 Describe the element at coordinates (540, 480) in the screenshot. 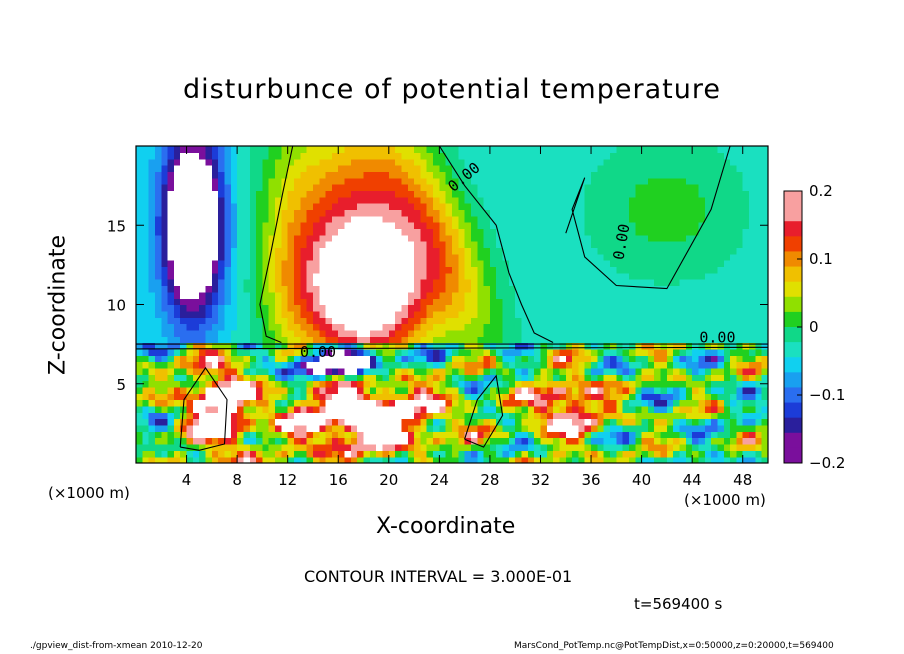

I see `x-tick-label: 32` at that location.